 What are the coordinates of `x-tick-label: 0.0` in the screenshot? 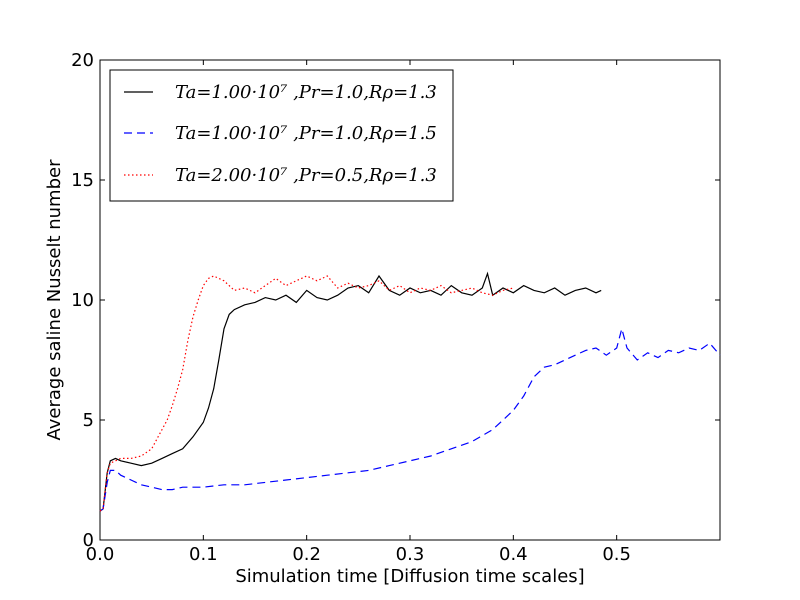 It's located at (100, 554).